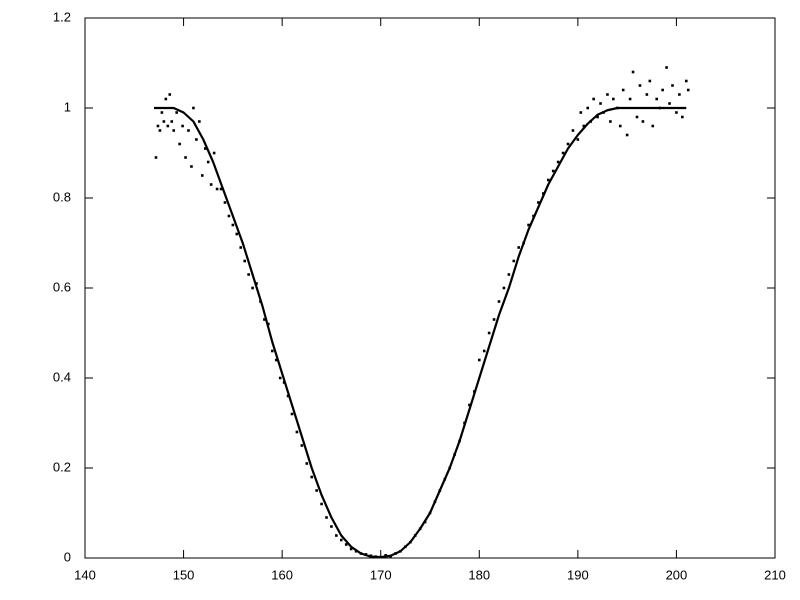  What do you see at coordinates (184, 574) in the screenshot?
I see `x-tick-label: 150` at bounding box center [184, 574].